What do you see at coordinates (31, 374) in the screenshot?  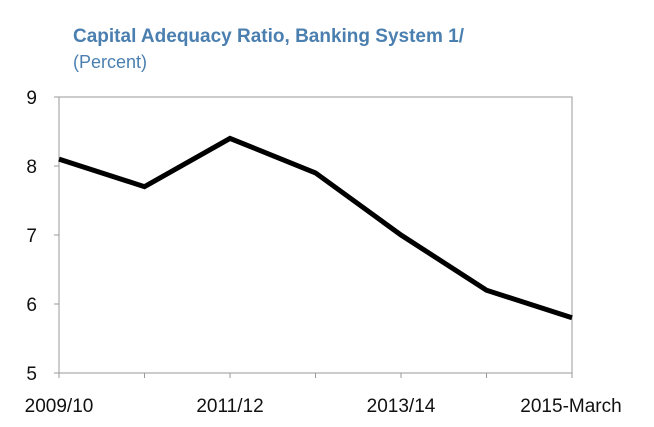 I see `y-tick-label: 5` at bounding box center [31, 374].